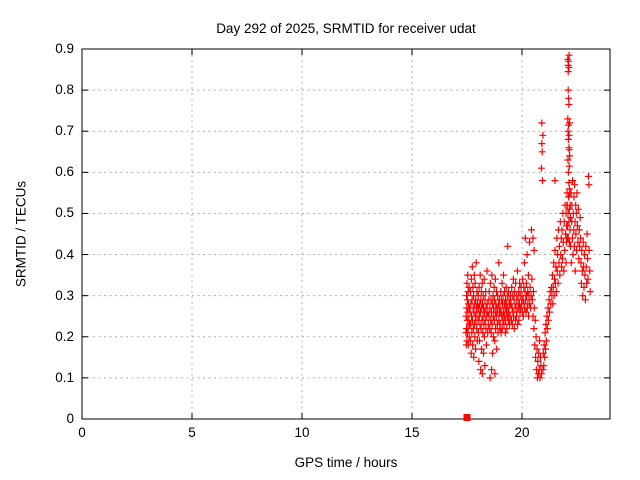 The height and width of the screenshot is (480, 640). I want to click on y-tick-label: 0.4, so click(64, 254).